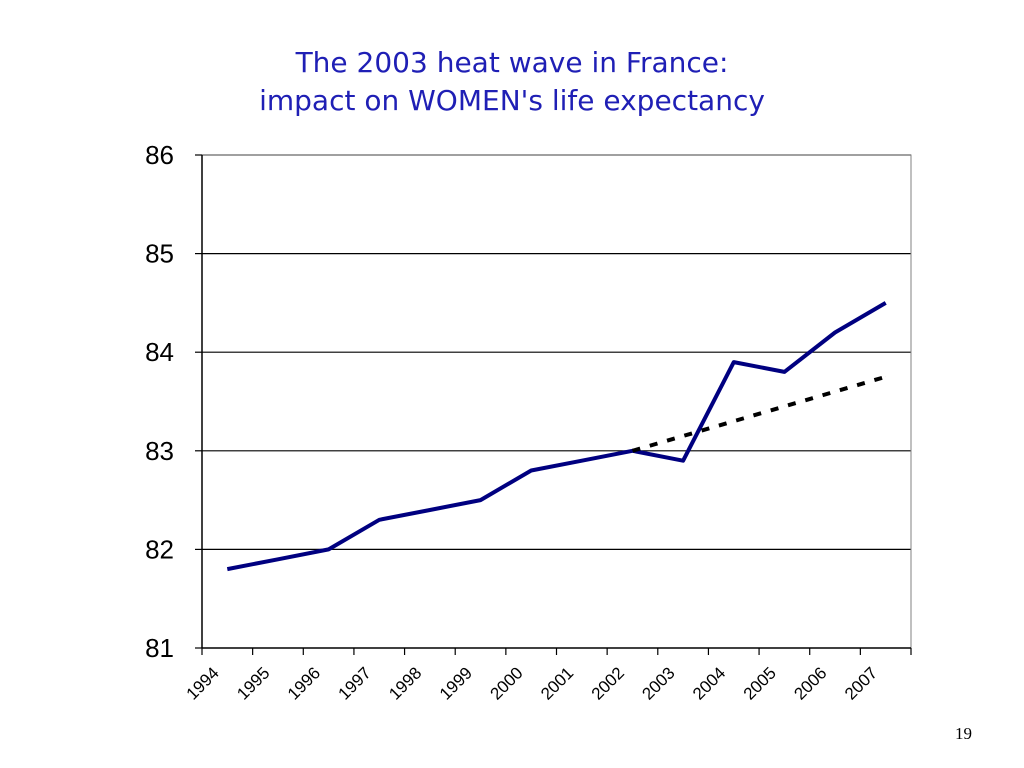  I want to click on y-tick-label: 85, so click(159, 254).